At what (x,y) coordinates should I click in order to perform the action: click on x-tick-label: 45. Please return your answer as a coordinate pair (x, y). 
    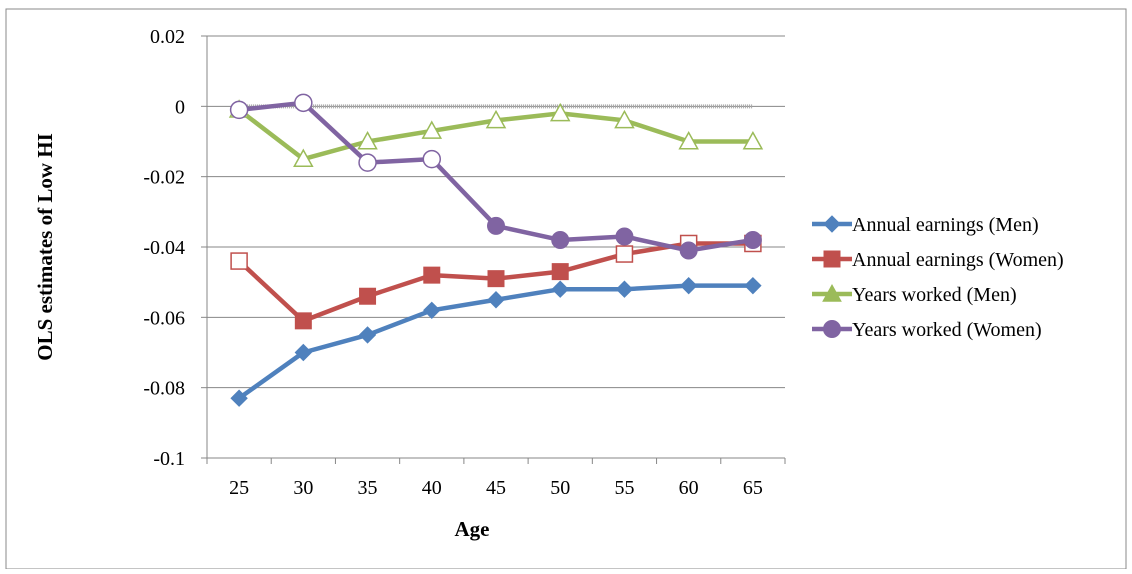
    Looking at the image, I should click on (496, 488).